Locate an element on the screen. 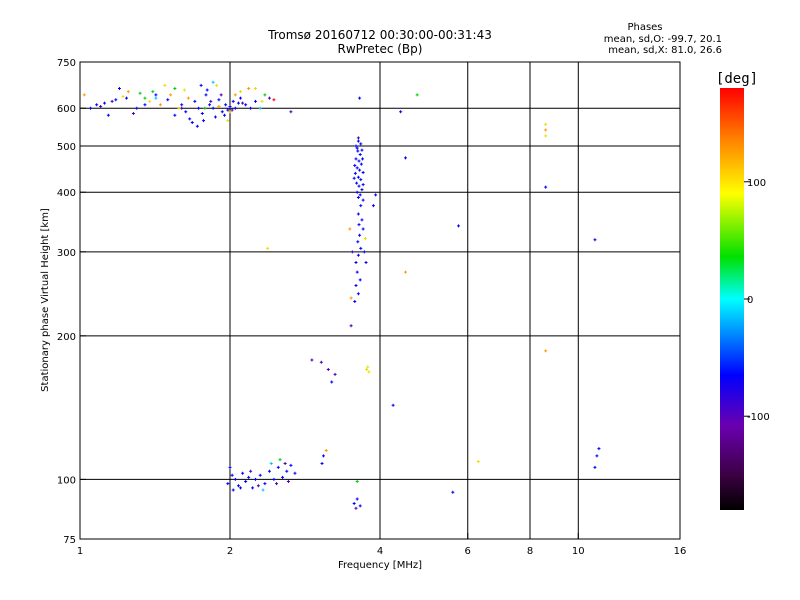 Image resolution: width=800 pixels, height=600 pixels. y-tick-label: 100 is located at coordinates (66, 480).